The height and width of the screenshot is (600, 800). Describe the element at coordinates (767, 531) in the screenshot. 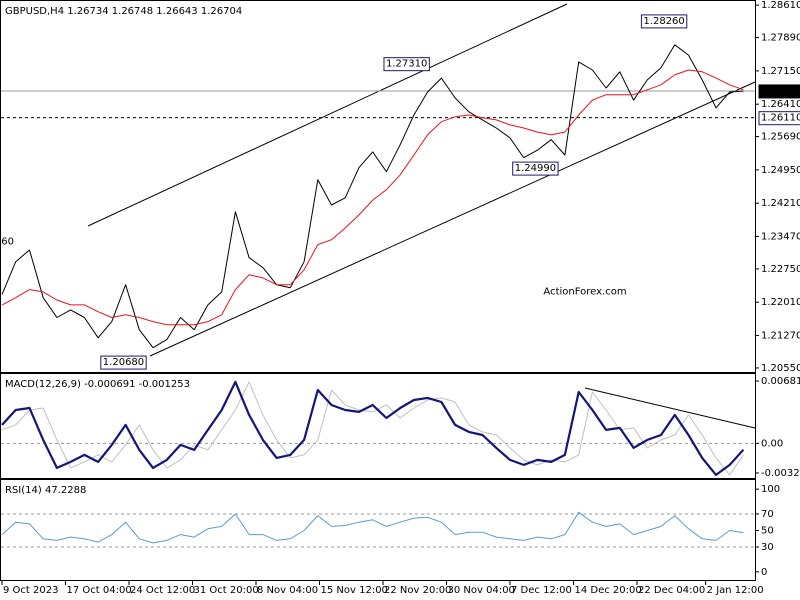

I see `y-tick-label: 50` at that location.